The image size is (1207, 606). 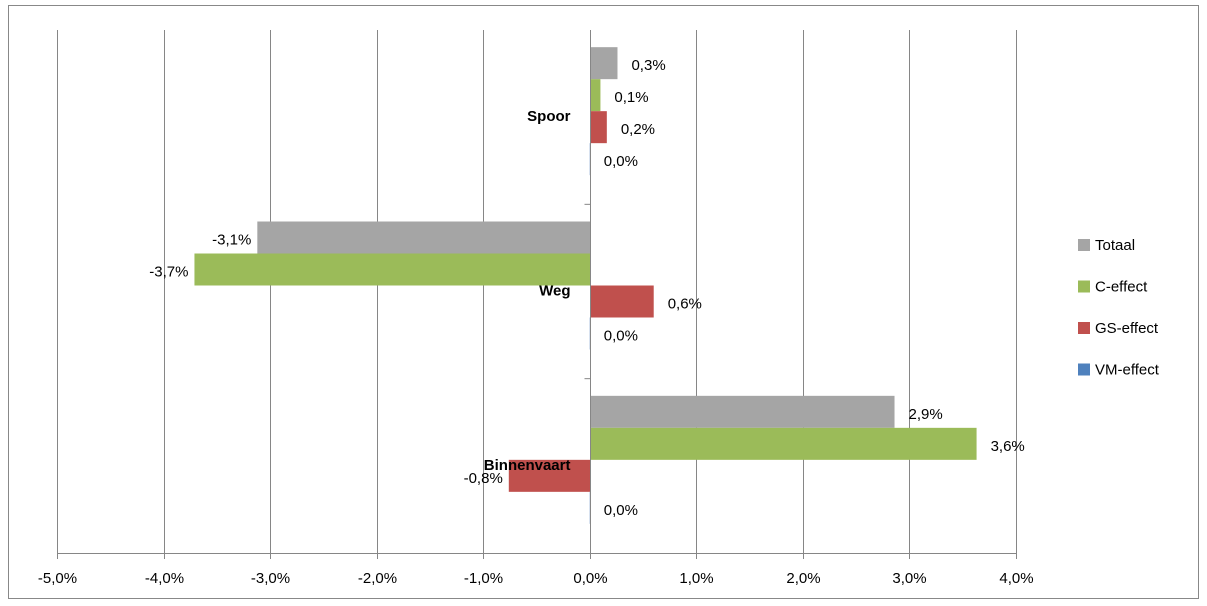 I want to click on x-tick-label: -4,0%, so click(x=164, y=578).